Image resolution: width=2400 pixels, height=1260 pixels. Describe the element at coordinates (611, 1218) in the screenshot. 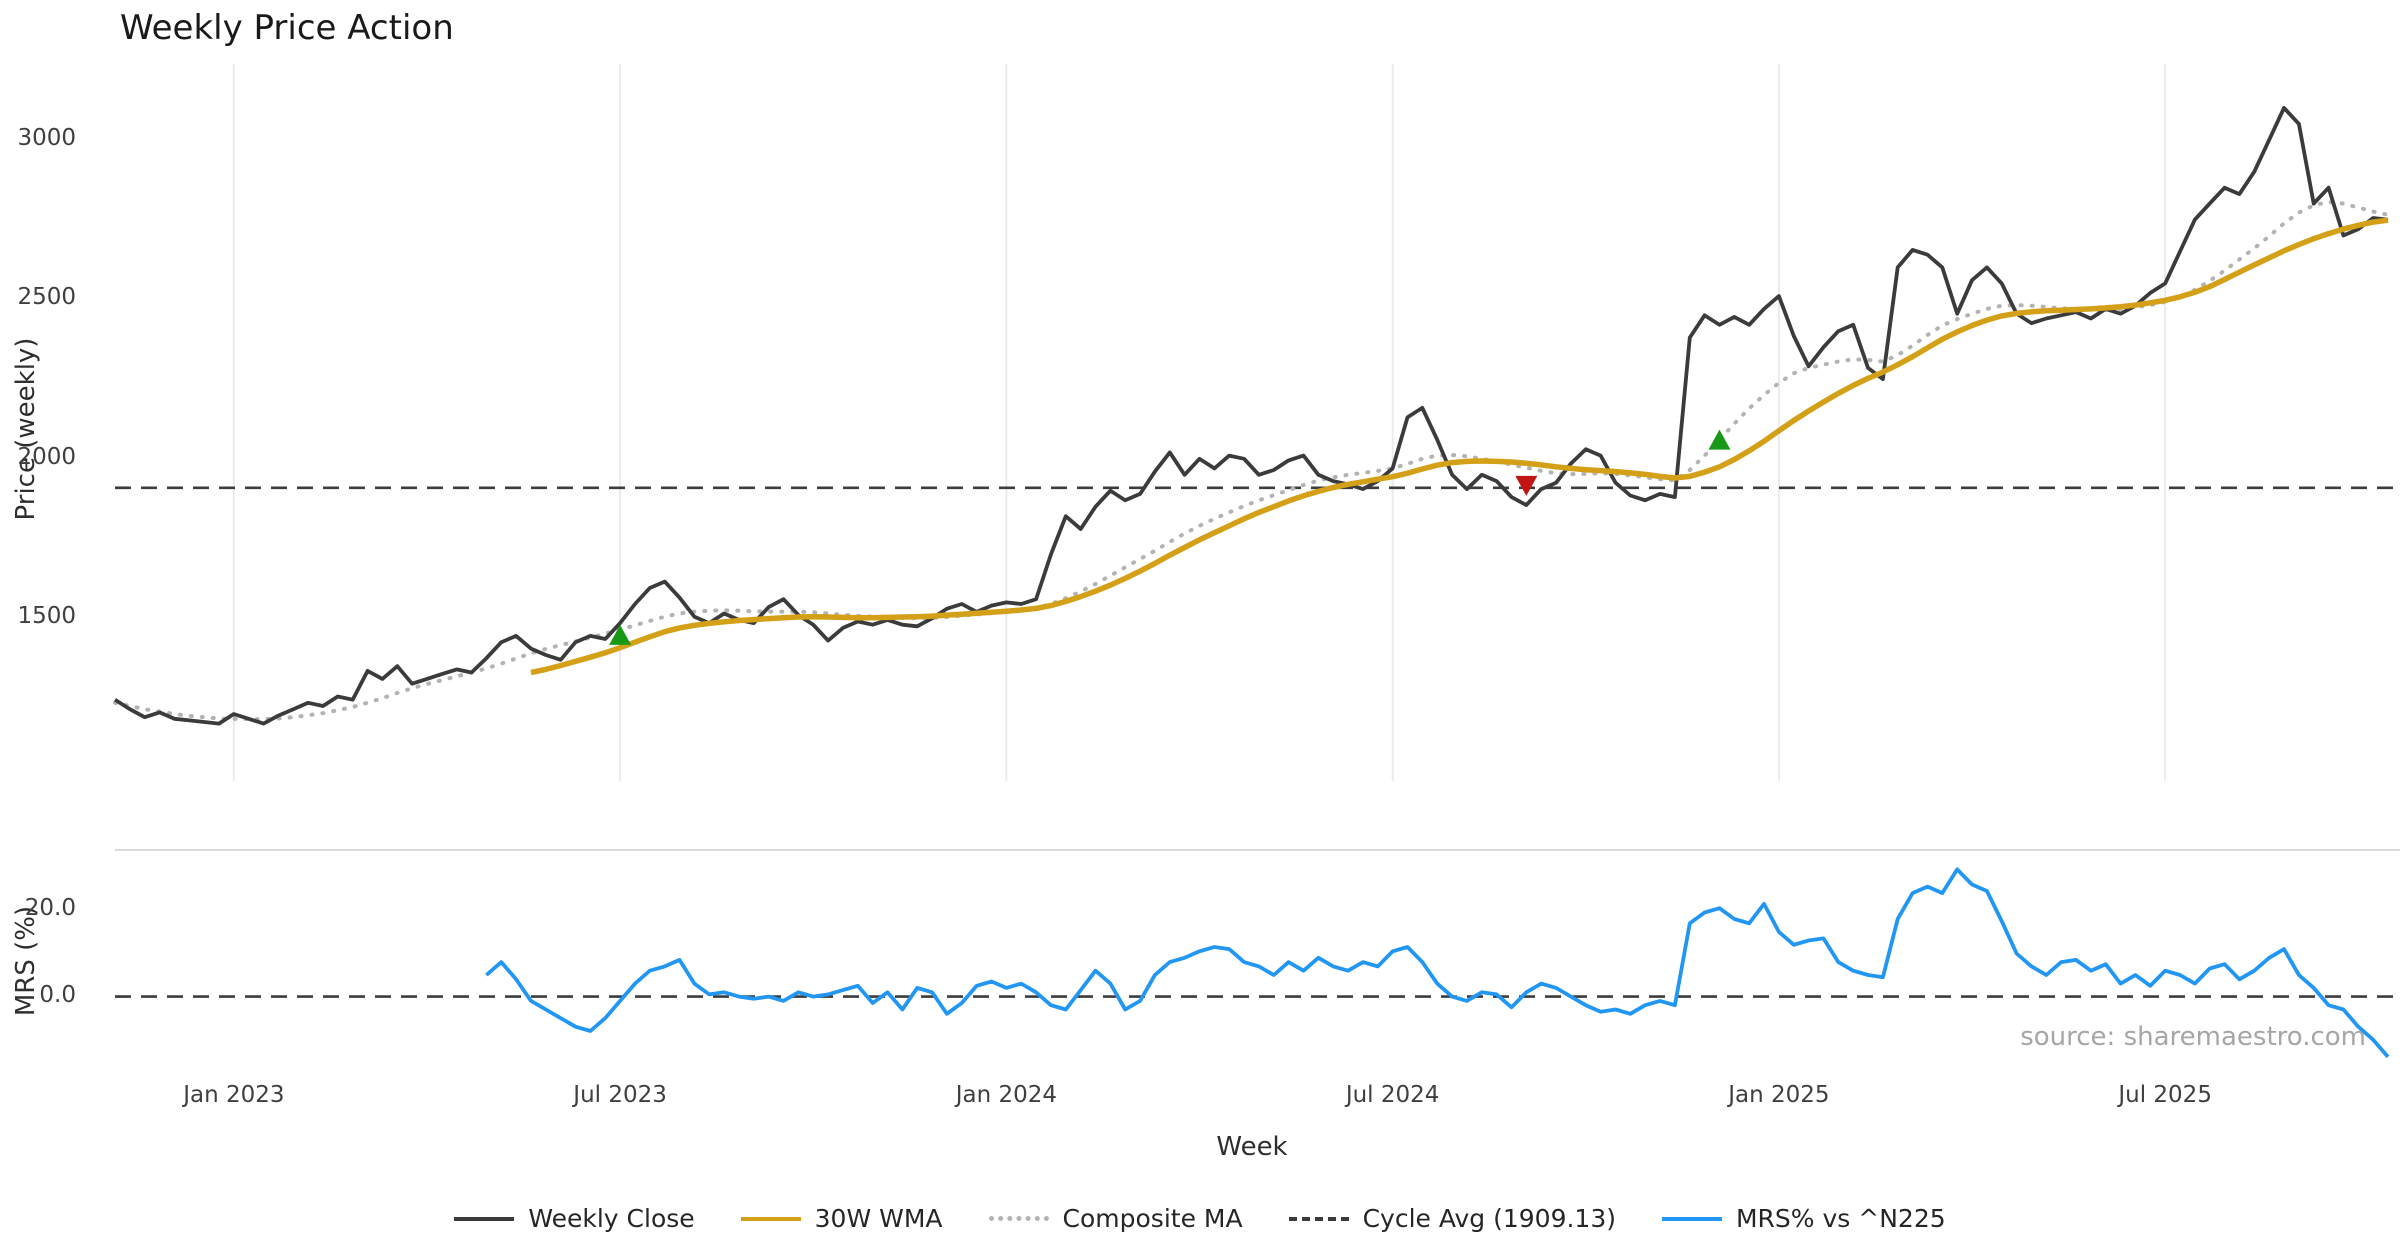

I see `legend-label: Weekly Close` at that location.